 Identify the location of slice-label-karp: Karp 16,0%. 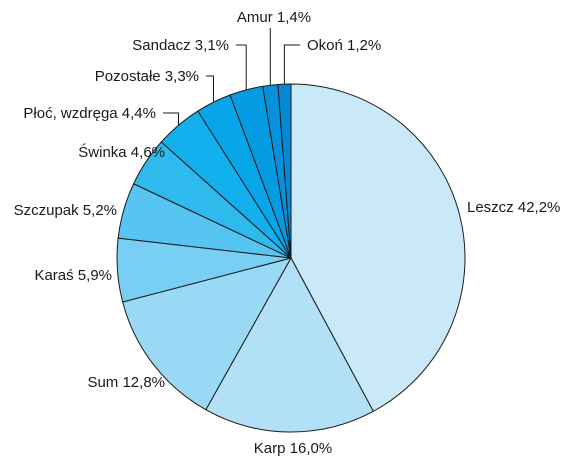
(293, 448).